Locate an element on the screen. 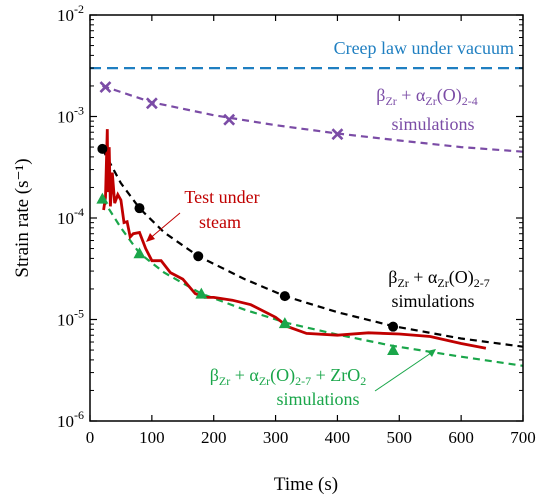 This screenshot has width=539, height=500. x-tick-label: 0 is located at coordinates (90, 437).